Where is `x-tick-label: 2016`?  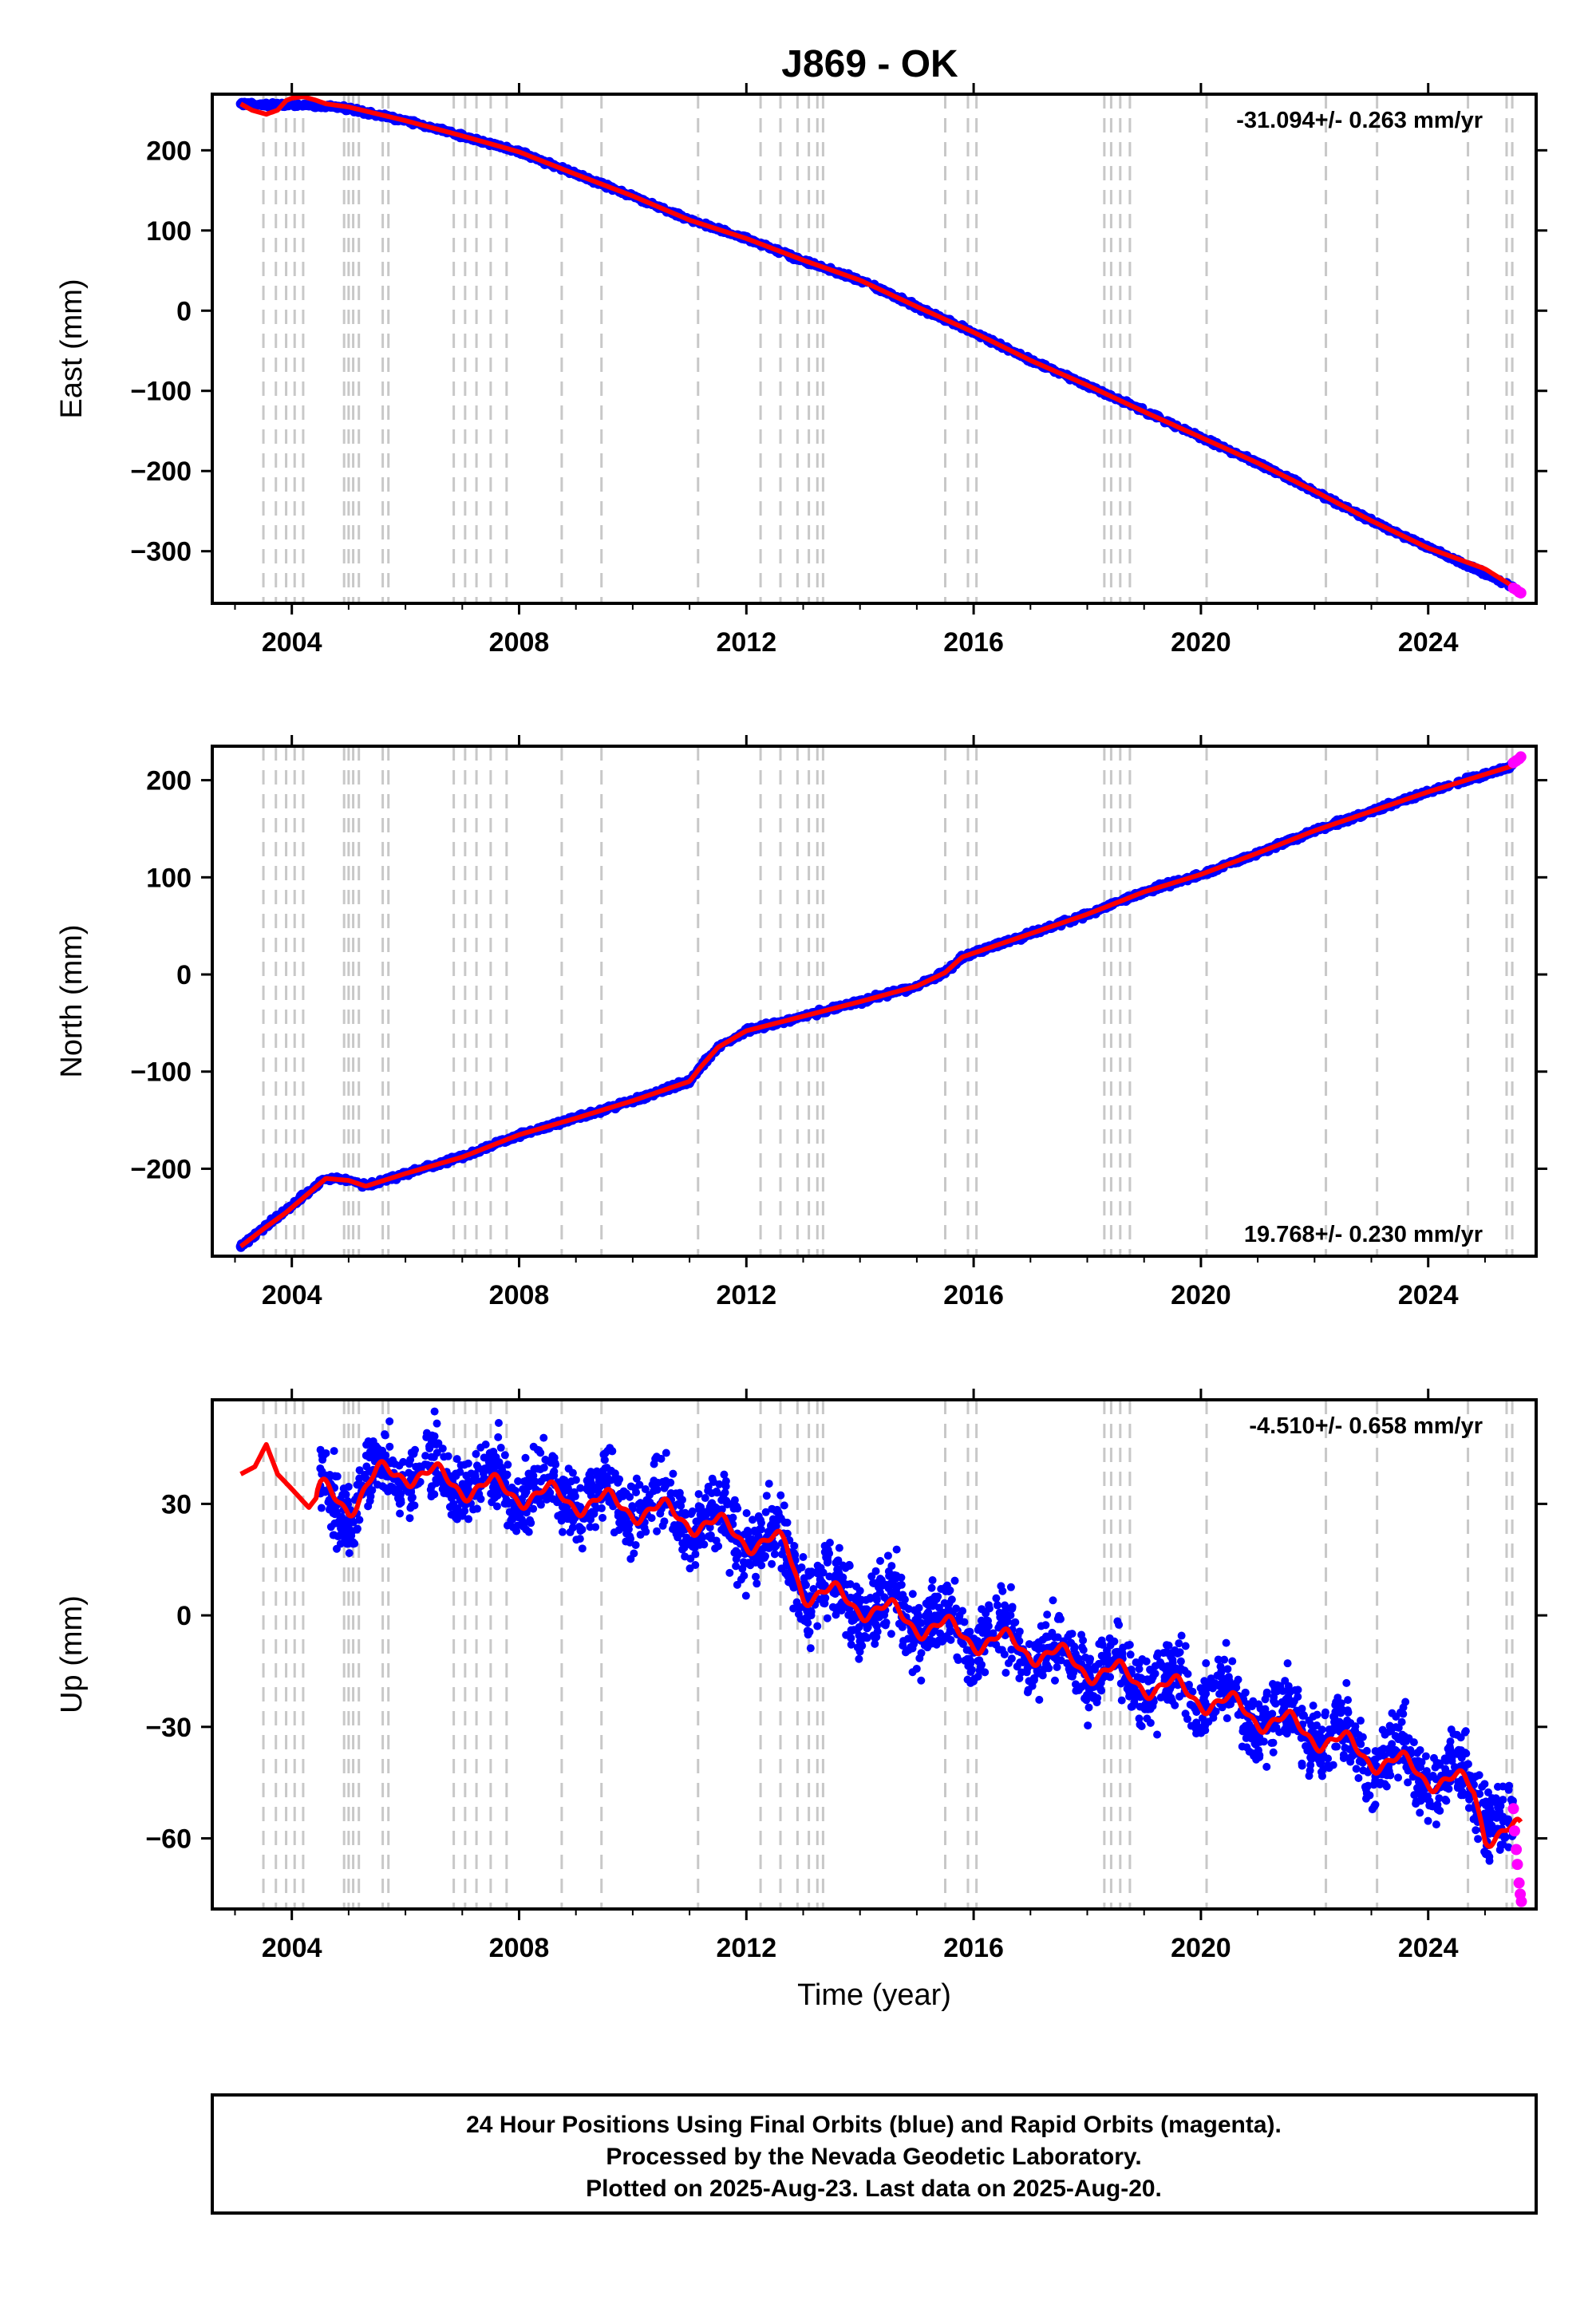
x-tick-label: 2016 is located at coordinates (973, 642).